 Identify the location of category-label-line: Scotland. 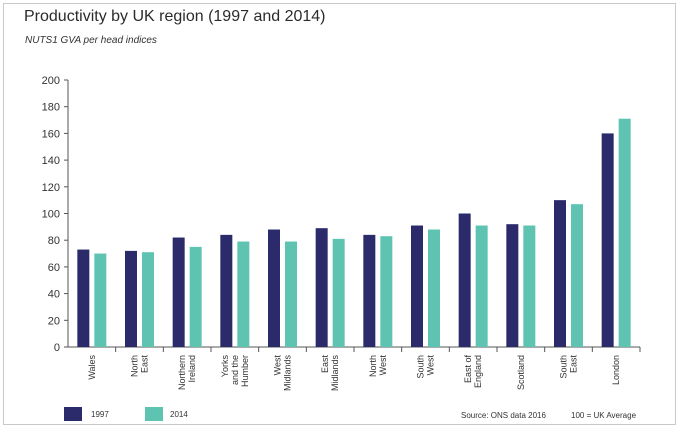
(521, 372).